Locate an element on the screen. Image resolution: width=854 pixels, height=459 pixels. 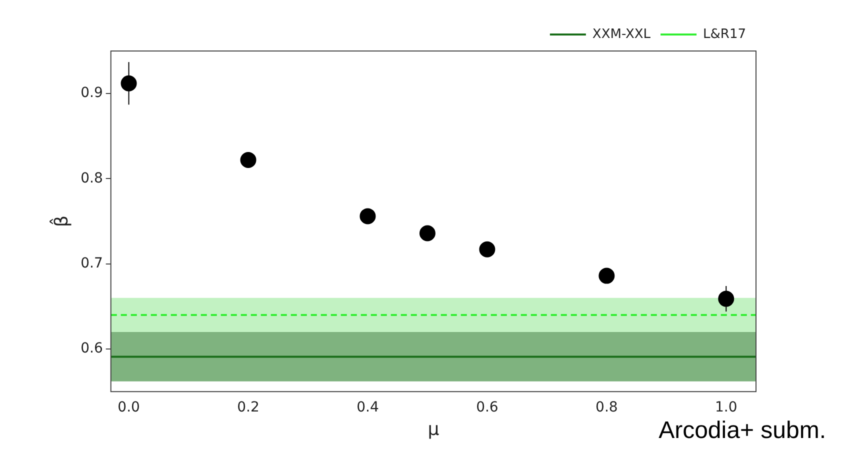
y-tick-label: 0.7 is located at coordinates (91, 264).